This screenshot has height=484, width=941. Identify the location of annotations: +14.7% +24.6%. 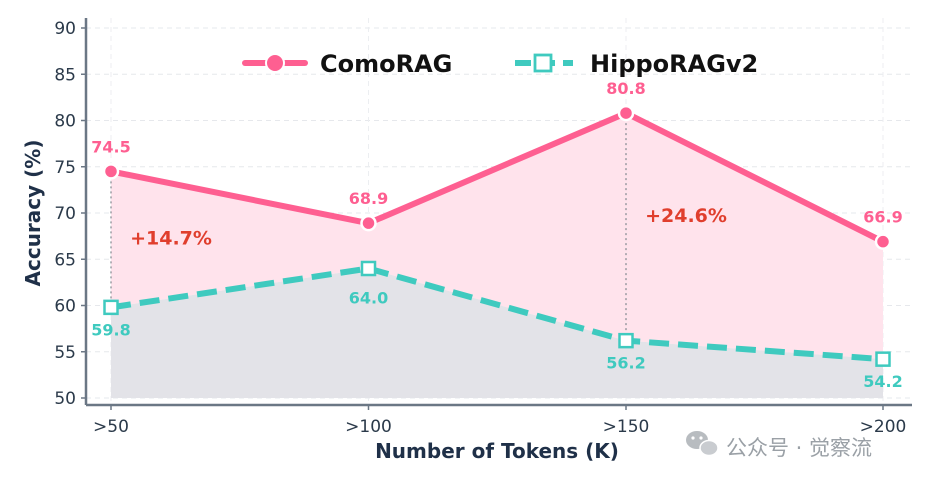
(428, 227).